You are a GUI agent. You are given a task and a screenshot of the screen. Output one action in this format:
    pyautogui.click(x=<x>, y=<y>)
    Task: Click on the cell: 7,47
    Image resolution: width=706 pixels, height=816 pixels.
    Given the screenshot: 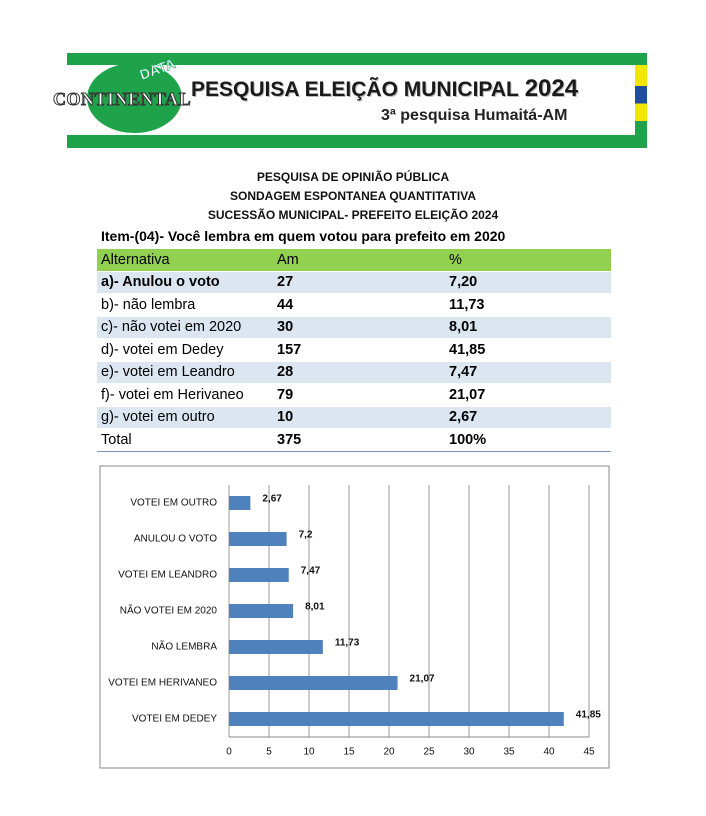 What is the action you would take?
    pyautogui.click(x=528, y=372)
    